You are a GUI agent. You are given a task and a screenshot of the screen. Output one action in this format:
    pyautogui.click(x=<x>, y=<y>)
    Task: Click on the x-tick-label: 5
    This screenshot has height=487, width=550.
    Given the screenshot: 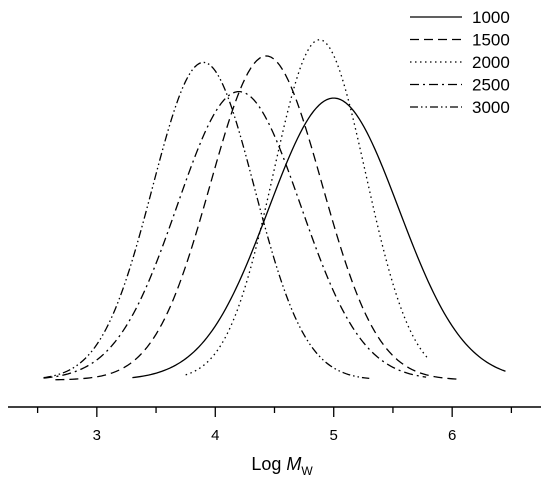 What is the action you would take?
    pyautogui.click(x=334, y=435)
    